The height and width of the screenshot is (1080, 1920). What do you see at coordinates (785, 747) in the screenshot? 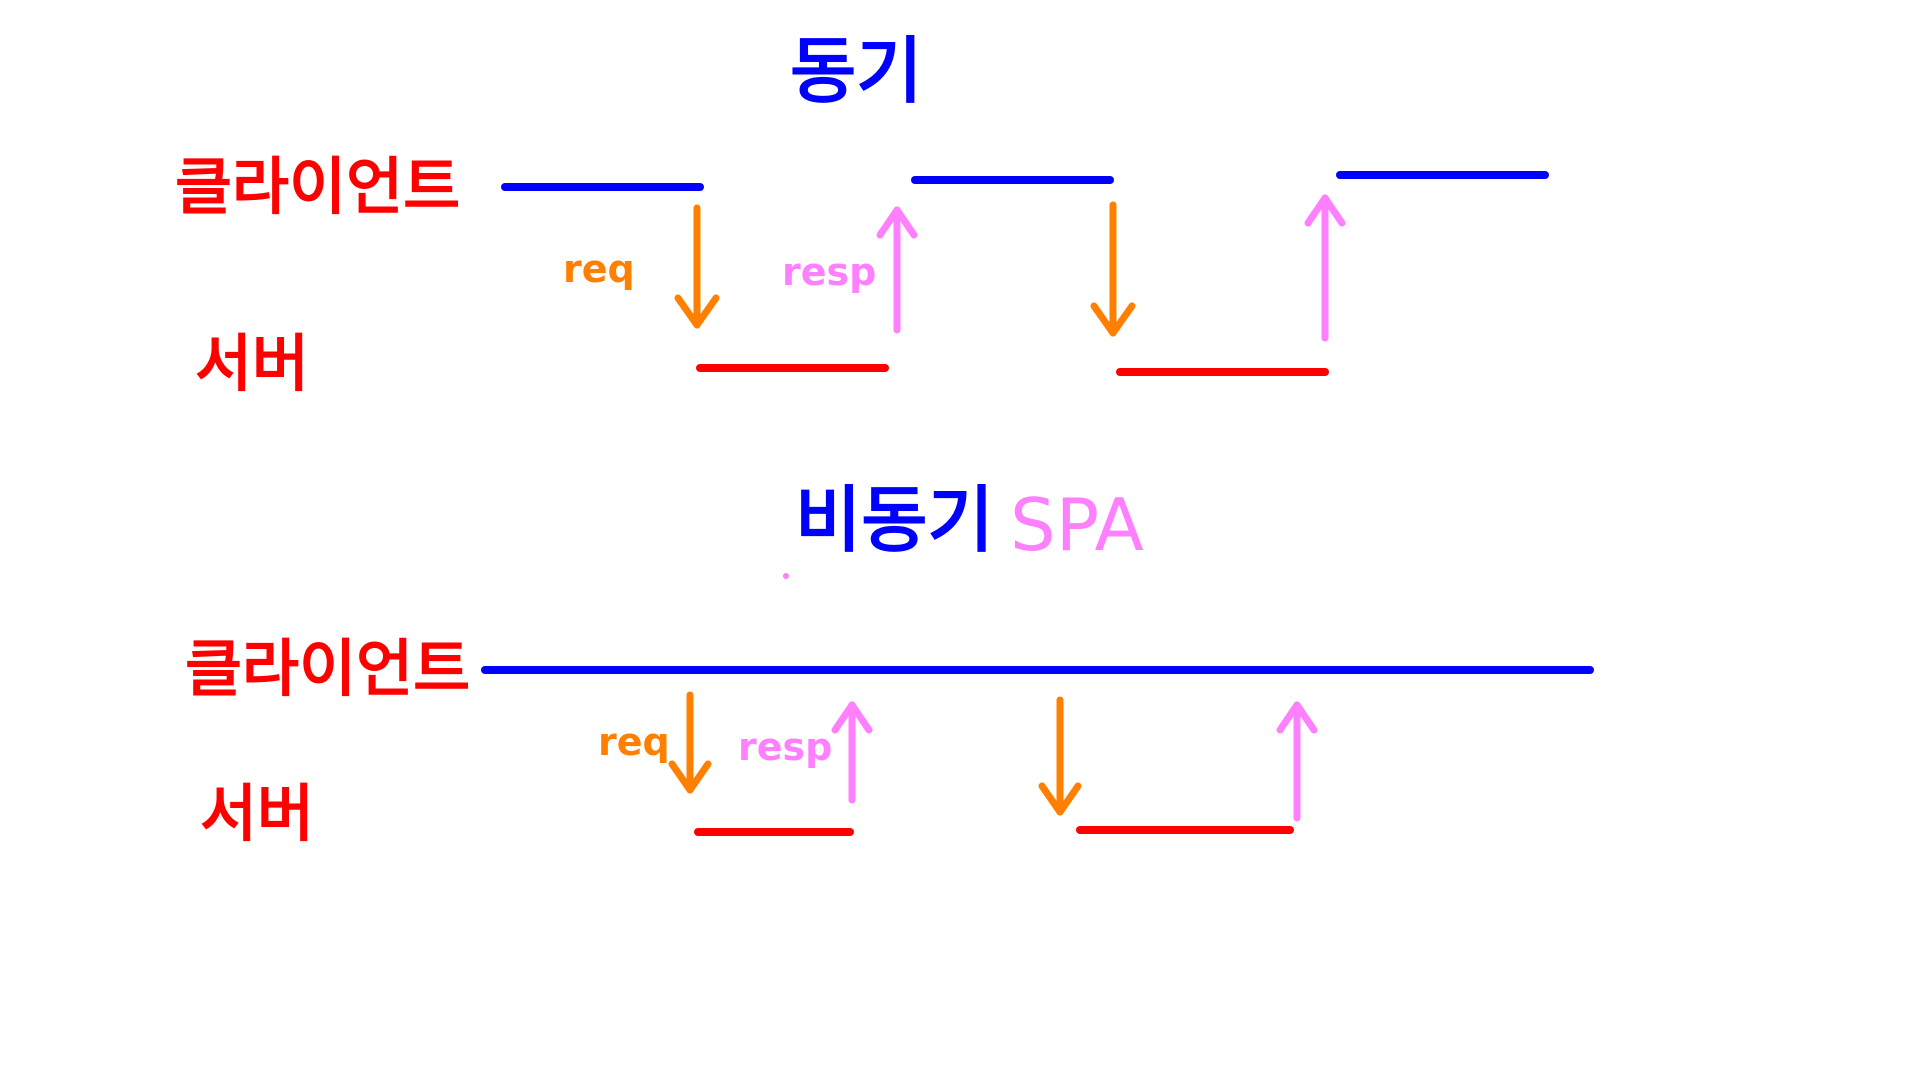
I see `async-resp-label: resp` at bounding box center [785, 747].